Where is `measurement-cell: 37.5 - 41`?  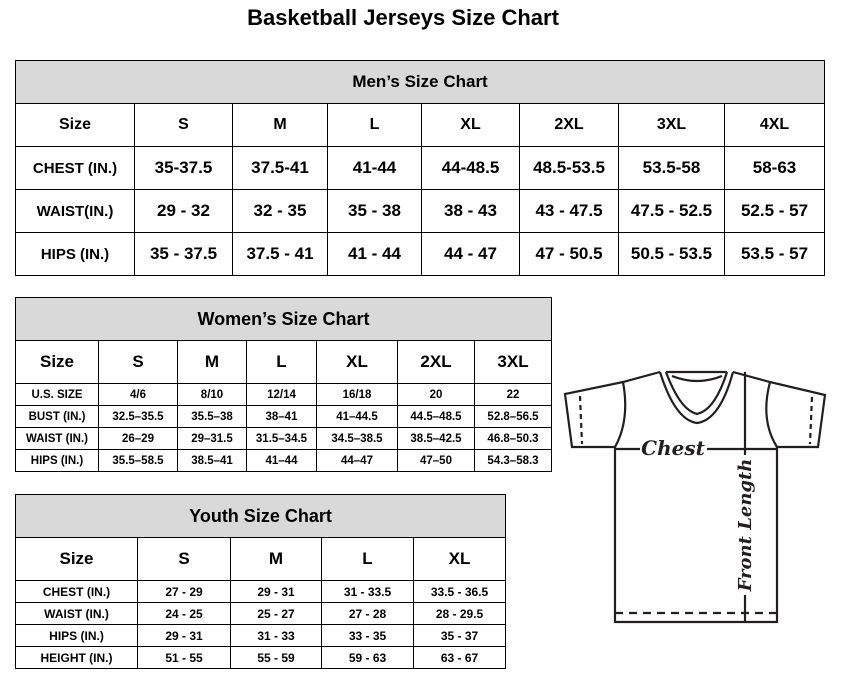 measurement-cell: 37.5 - 41 is located at coordinates (280, 254).